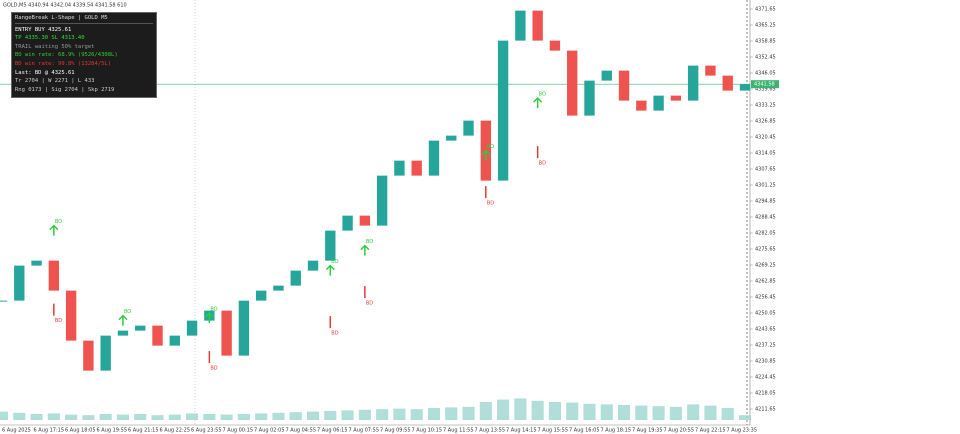  Describe the element at coordinates (55, 46) in the screenshot. I see `panel-line: TRAIL waiting 50% target` at that location.